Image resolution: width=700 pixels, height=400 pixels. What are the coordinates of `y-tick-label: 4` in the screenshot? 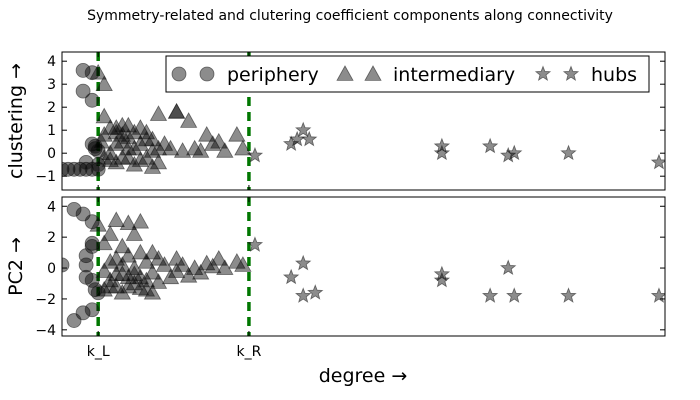 It's located at (51, 207).